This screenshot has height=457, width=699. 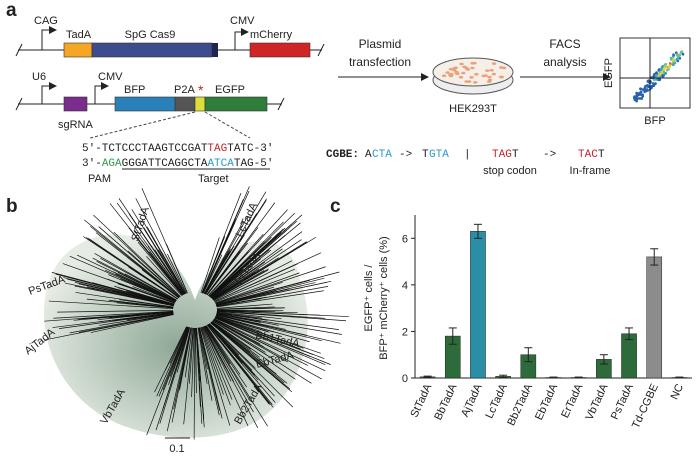 What do you see at coordinates (368, 155) in the screenshot?
I see `cgbe: A` at bounding box center [368, 155].